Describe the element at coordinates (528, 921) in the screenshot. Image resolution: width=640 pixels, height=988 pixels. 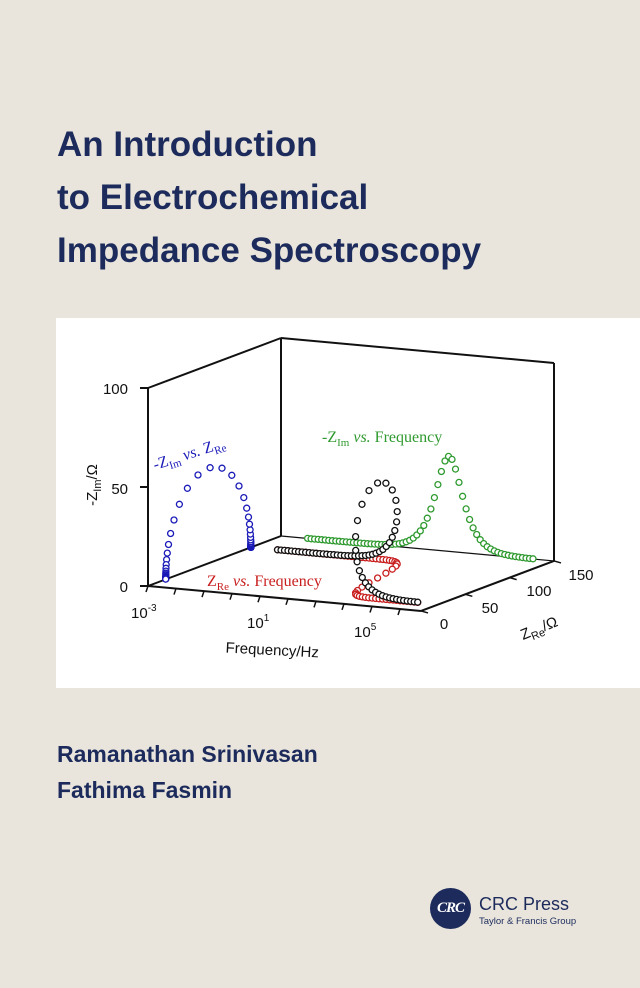
I see `publisher-subtitle: Taylor & Francis Group` at that location.